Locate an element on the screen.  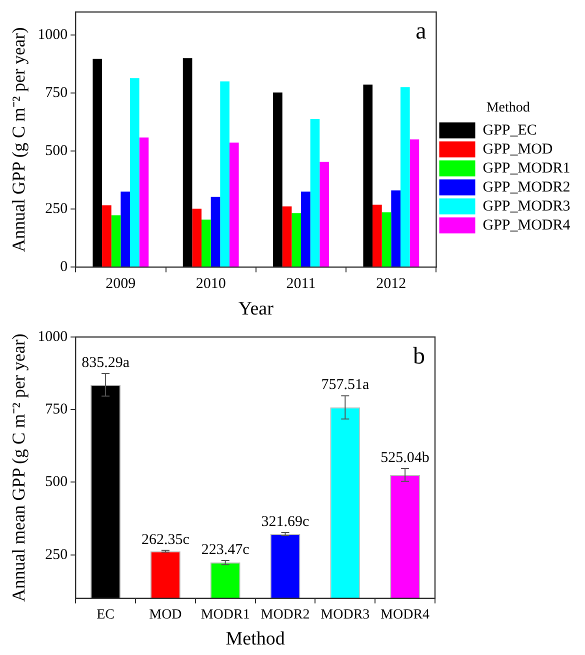
legend-label: GPP_MODR4 is located at coordinates (526, 225).